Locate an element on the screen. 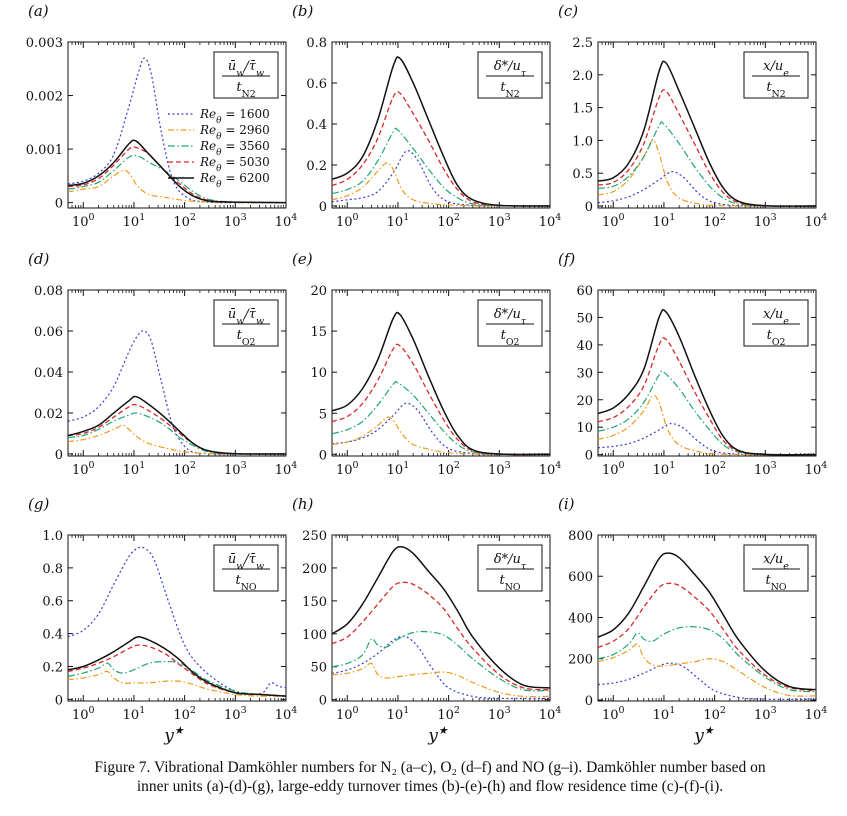 Image resolution: width=847 pixels, height=816 pixels. y-tick-label: 150 is located at coordinates (314, 602).